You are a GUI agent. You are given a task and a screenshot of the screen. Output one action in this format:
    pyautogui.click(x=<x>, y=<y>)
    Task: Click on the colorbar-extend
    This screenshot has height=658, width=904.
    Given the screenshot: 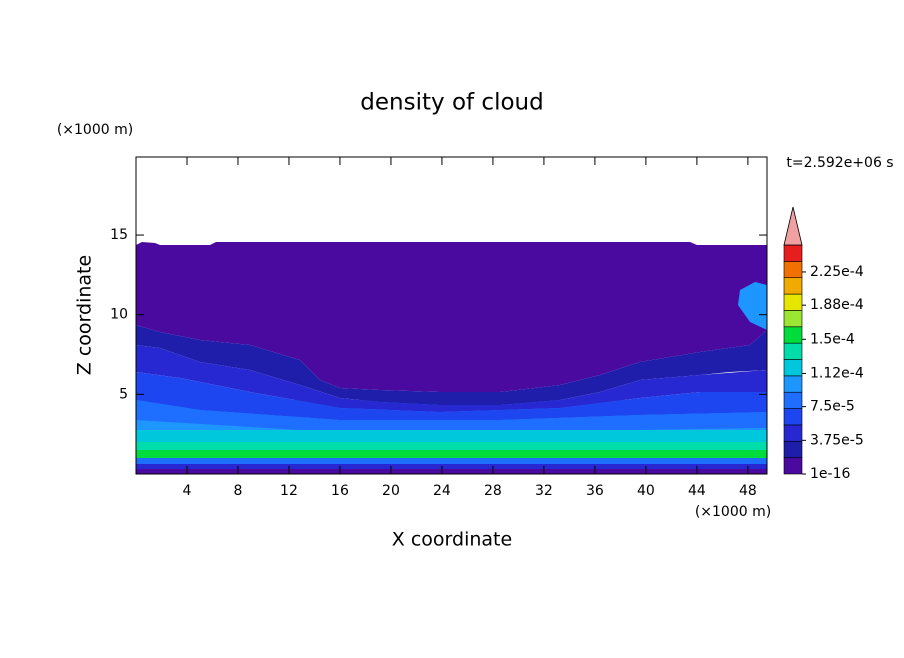 What is the action you would take?
    pyautogui.click(x=793, y=226)
    